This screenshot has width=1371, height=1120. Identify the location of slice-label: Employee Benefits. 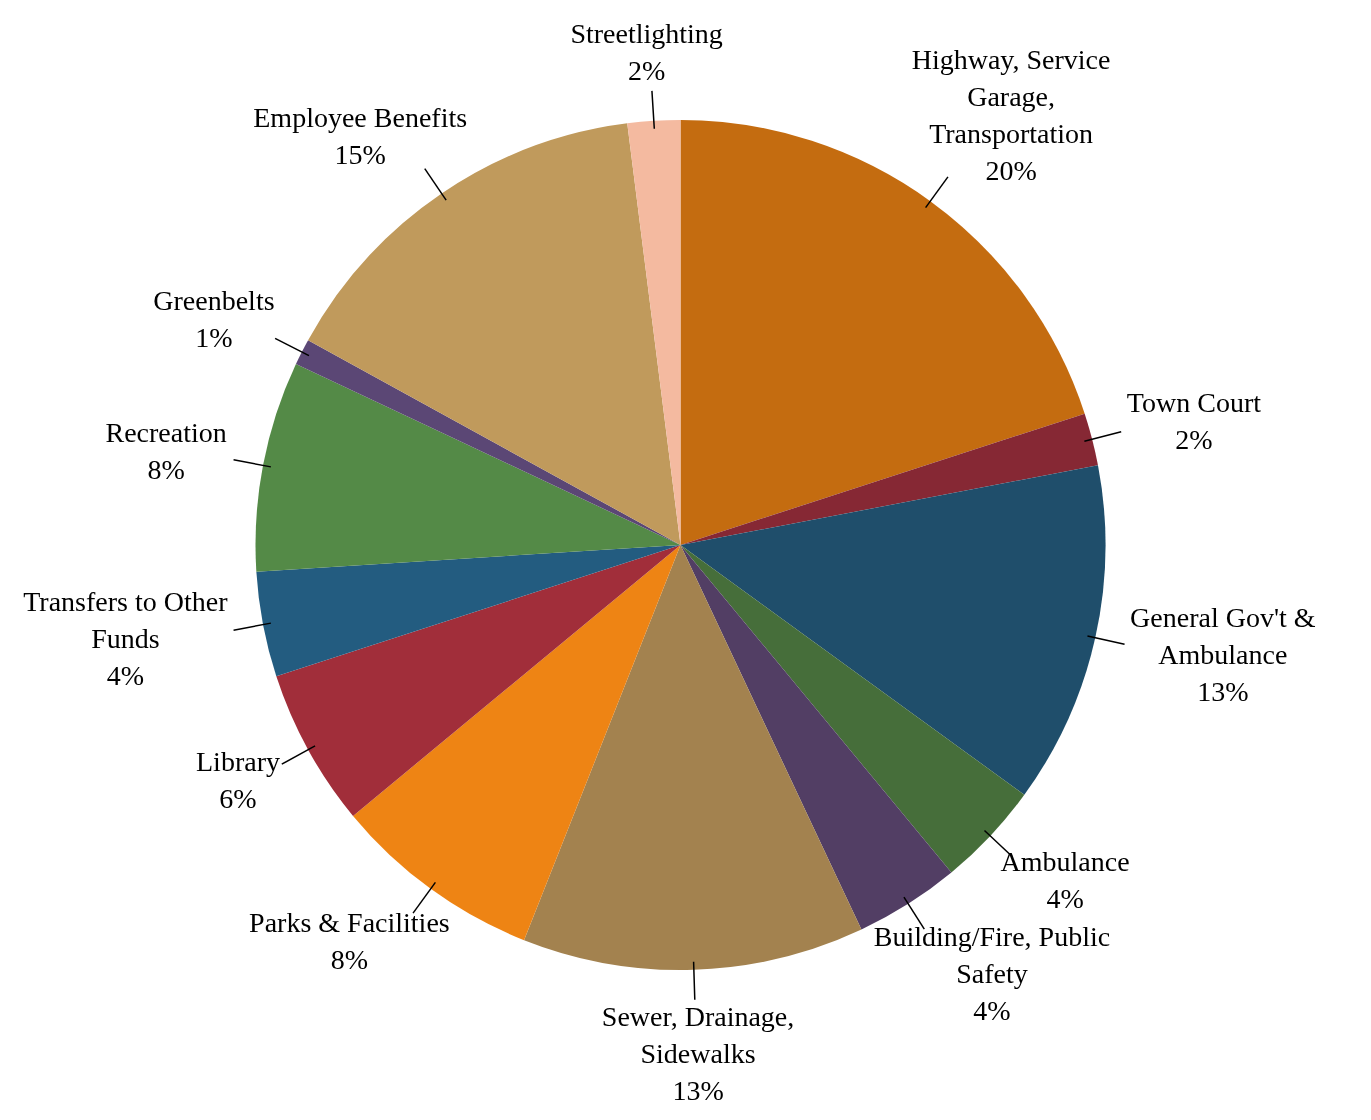
(360, 117).